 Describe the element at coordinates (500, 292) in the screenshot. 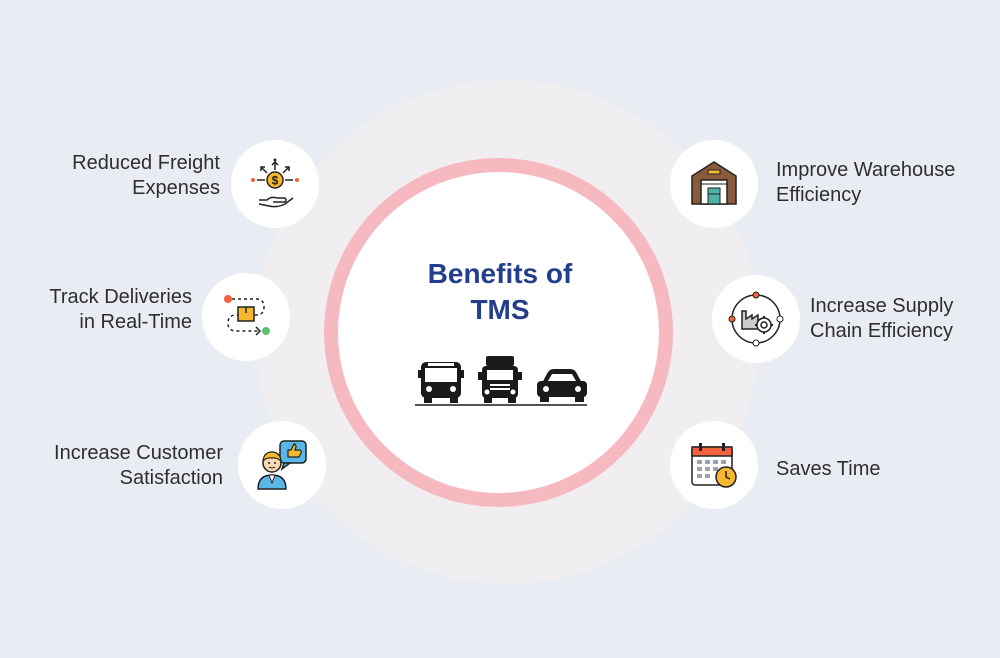

I see `center-title: Benefits of TMS` at that location.